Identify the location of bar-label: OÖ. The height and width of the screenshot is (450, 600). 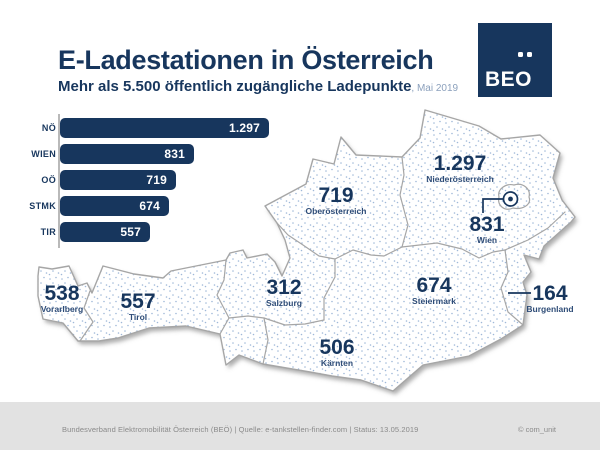
(48, 180).